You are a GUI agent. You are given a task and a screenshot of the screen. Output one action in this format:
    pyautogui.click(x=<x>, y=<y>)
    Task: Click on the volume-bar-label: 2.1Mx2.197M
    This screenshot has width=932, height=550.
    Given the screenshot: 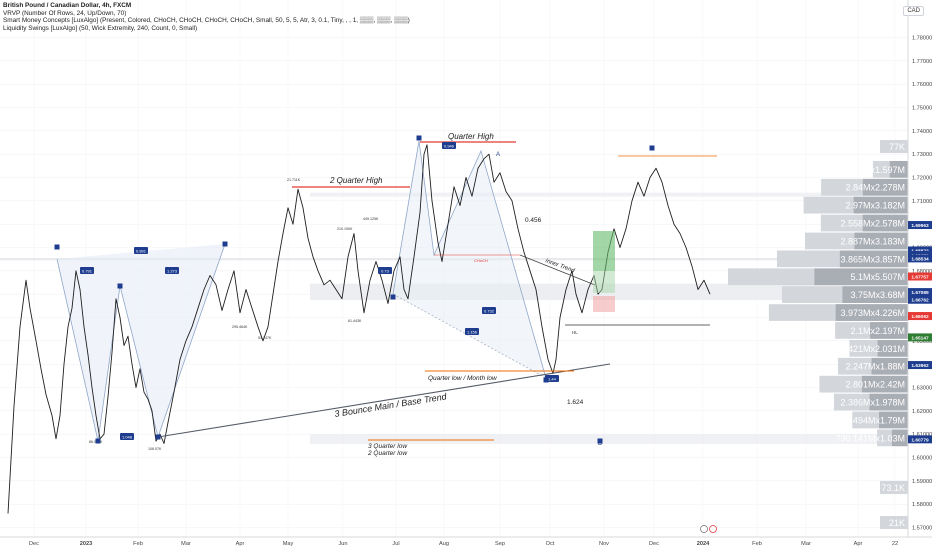 What is the action you would take?
    pyautogui.click(x=877, y=331)
    